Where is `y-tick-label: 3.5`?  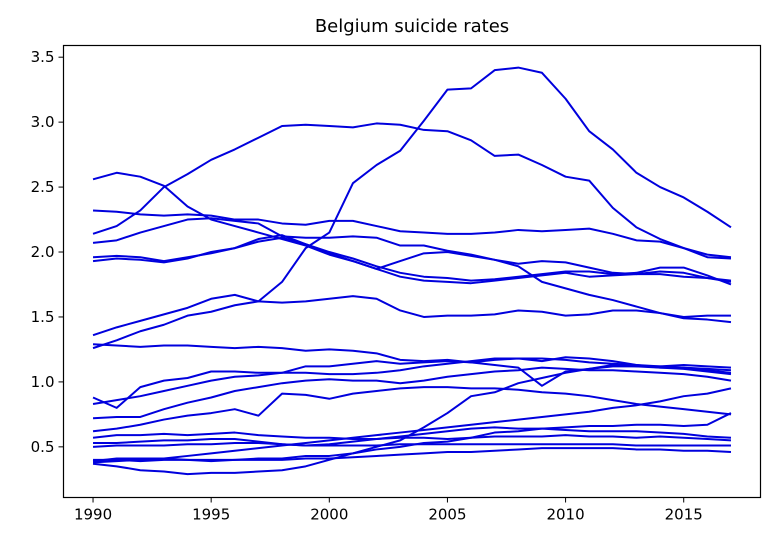
y-tick-label: 3.5 is located at coordinates (43, 57).